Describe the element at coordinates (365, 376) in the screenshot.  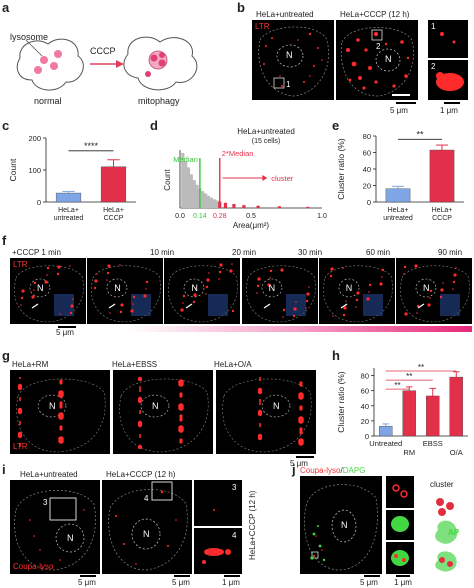
I see `y-tick-label: 80` at that location.